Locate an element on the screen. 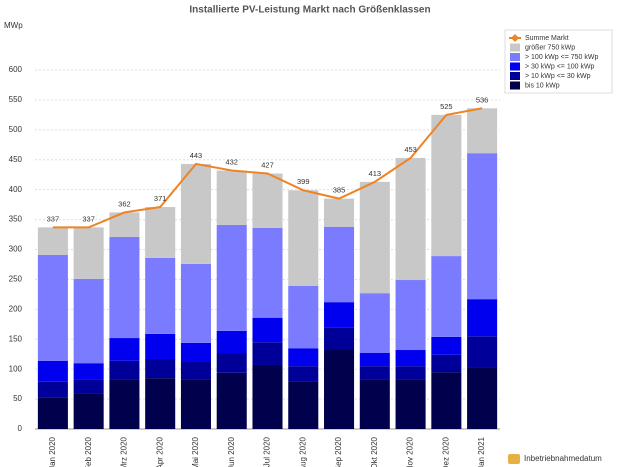  y-tick-label: 250 is located at coordinates (16, 279).